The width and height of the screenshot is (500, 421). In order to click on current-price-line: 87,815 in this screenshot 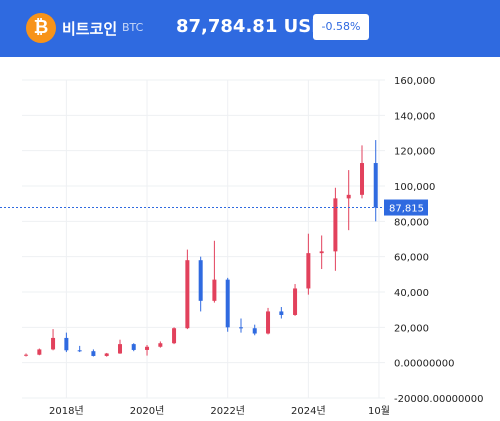, I will do `click(214, 207)`.